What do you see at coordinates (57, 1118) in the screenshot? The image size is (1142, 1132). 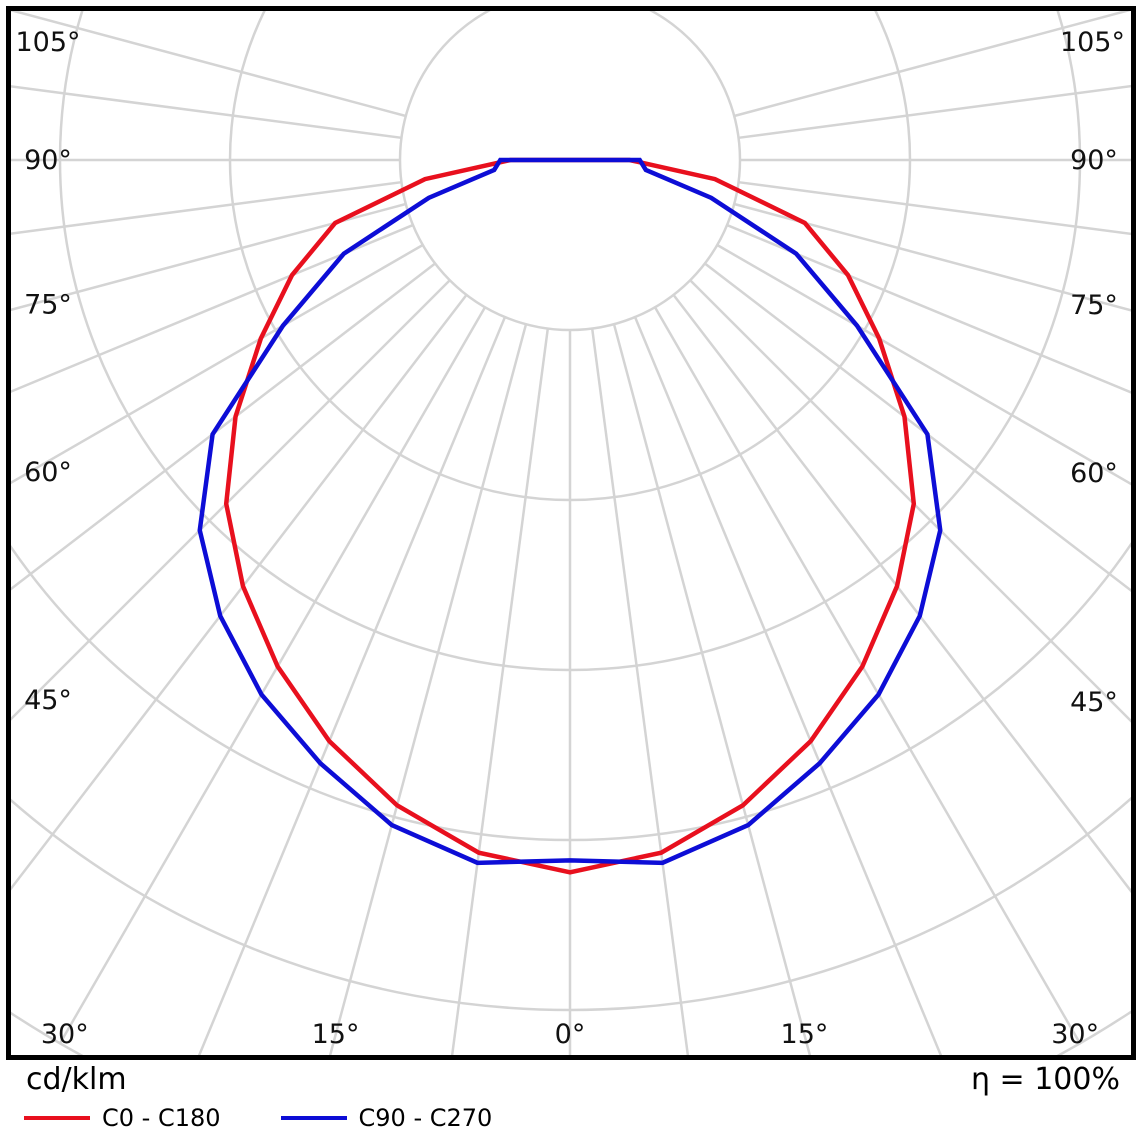 I see `legend-swatch-c0-c180` at bounding box center [57, 1118].